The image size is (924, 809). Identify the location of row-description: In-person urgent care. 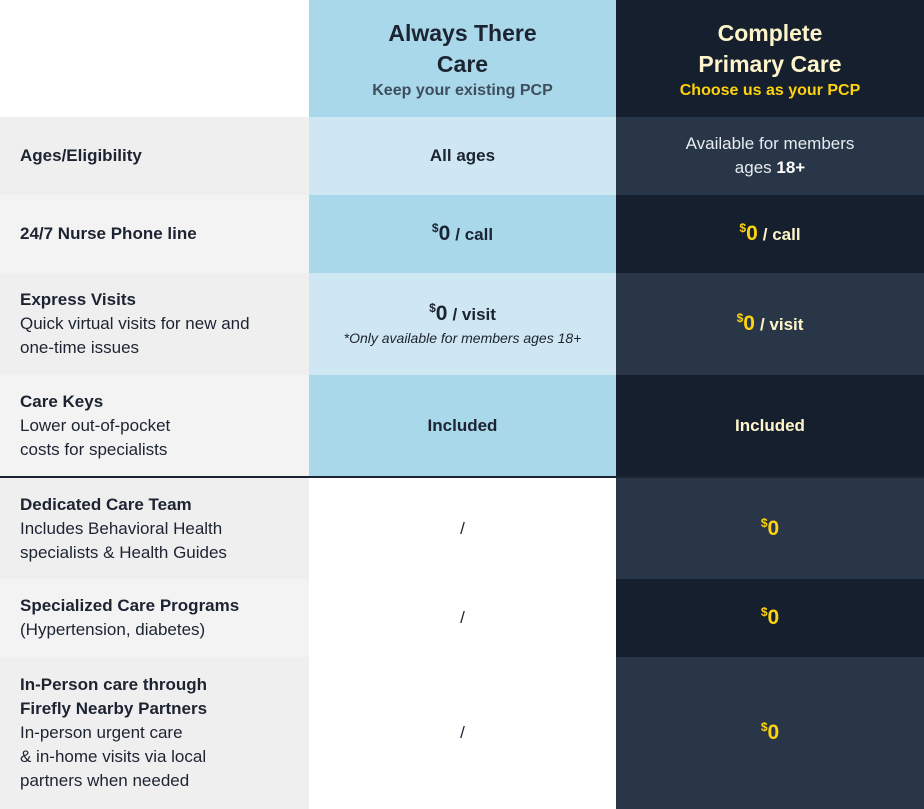
(101, 732).